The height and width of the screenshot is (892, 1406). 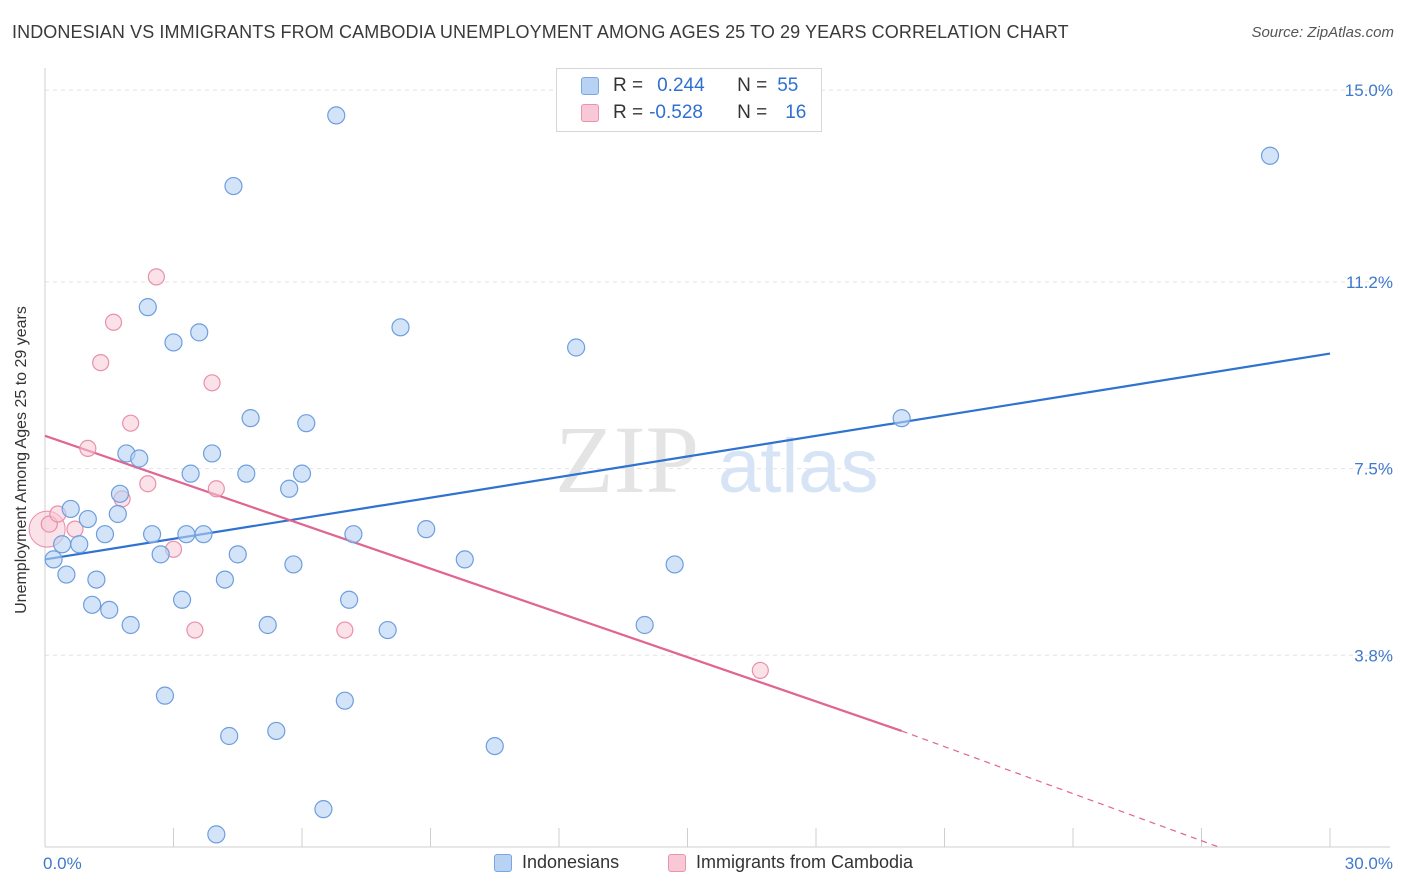 What do you see at coordinates (681, 85) in the screenshot?
I see `legend-r-value: 0.244` at bounding box center [681, 85].